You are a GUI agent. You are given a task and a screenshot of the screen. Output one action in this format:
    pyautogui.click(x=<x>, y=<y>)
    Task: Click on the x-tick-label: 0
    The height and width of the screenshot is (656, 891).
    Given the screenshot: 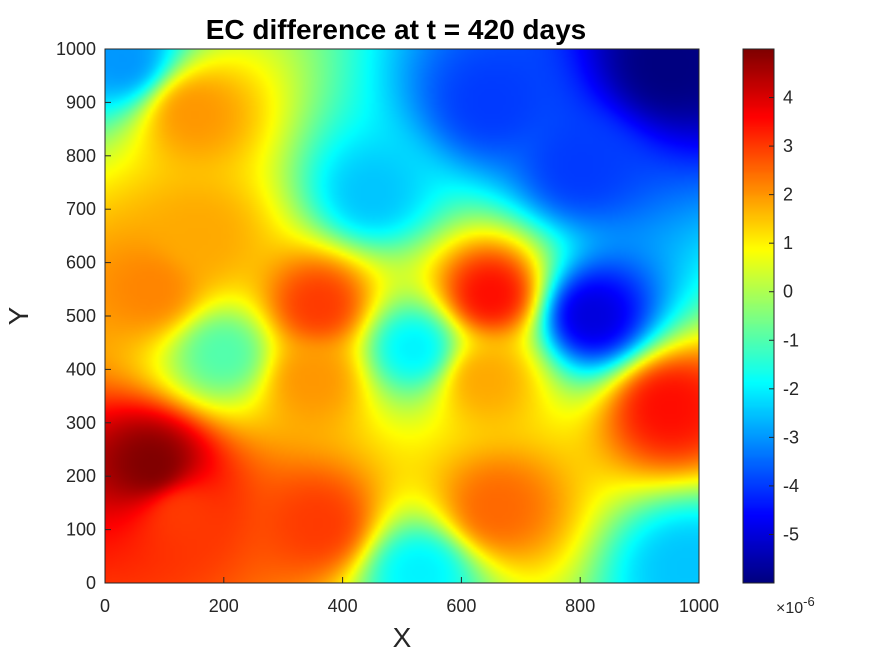 What is the action you would take?
    pyautogui.click(x=105, y=606)
    